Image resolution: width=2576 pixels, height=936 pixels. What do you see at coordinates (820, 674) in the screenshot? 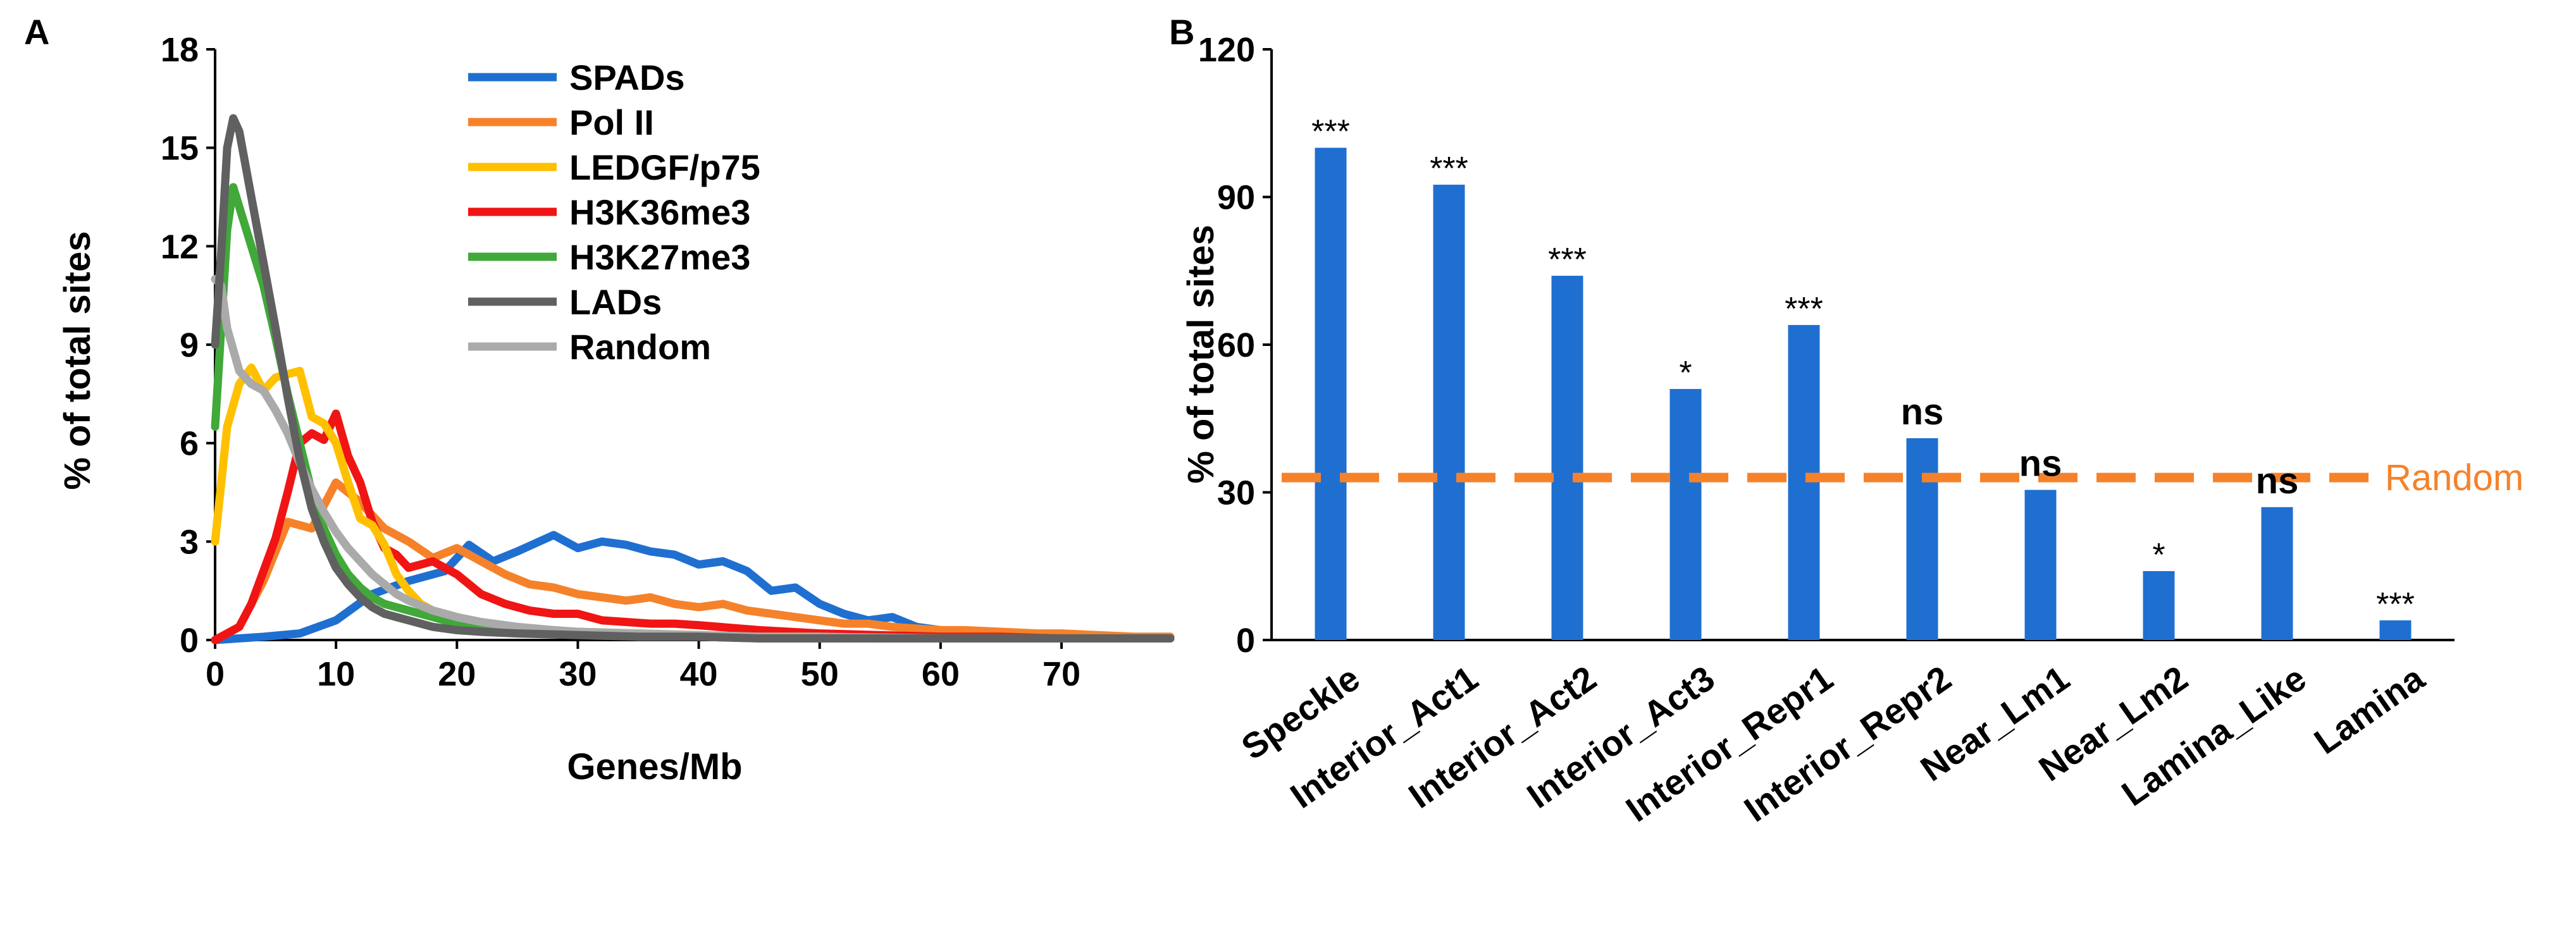
I see `panel-a-x-tick-label: 50` at bounding box center [820, 674].